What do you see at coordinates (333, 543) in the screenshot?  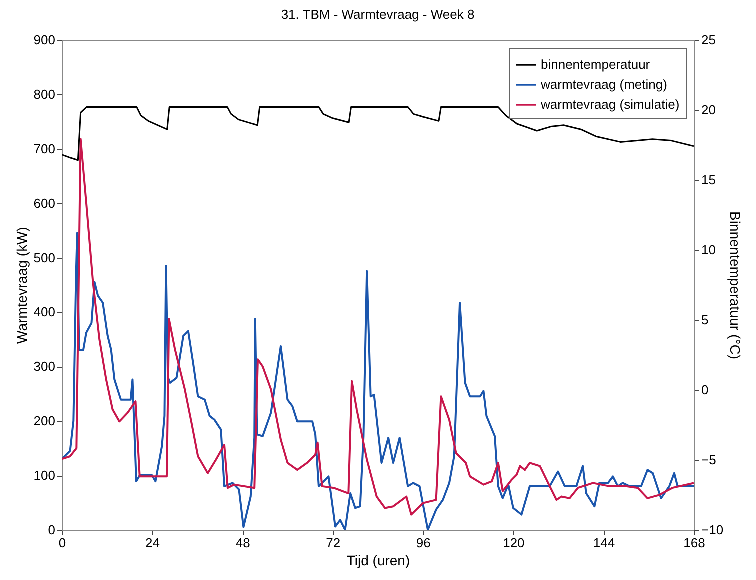 I see `x-tick-label: 72` at bounding box center [333, 543].